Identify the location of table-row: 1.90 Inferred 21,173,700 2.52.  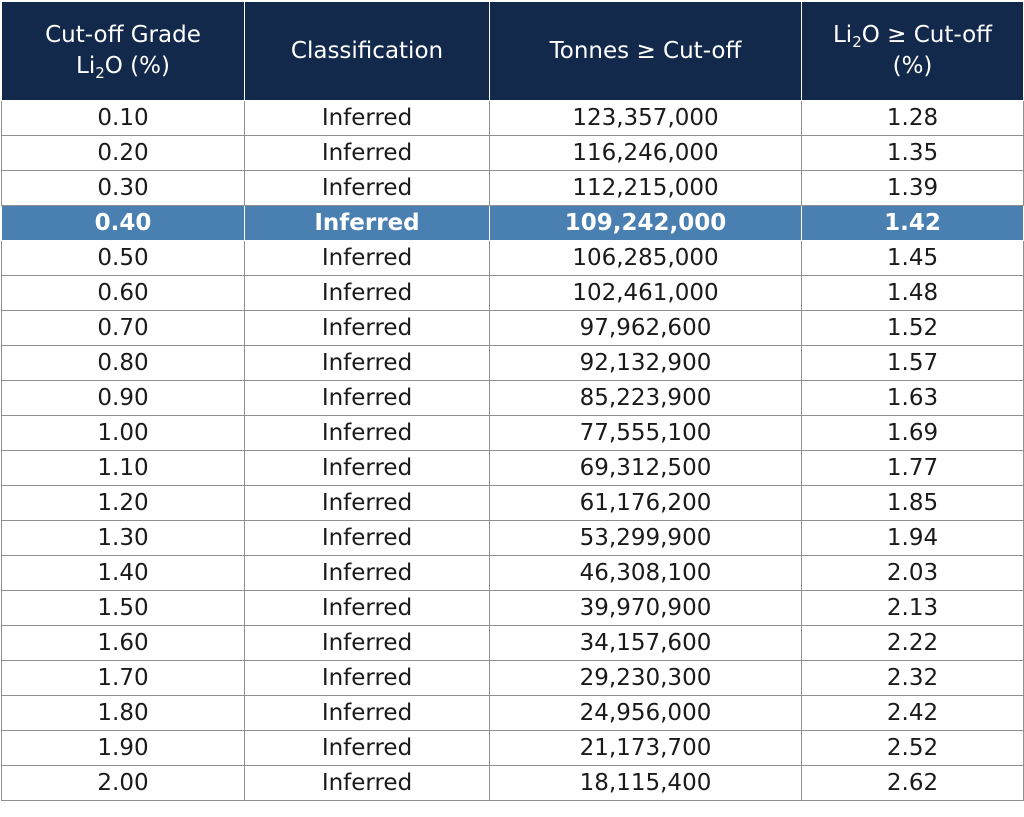
(512, 748).